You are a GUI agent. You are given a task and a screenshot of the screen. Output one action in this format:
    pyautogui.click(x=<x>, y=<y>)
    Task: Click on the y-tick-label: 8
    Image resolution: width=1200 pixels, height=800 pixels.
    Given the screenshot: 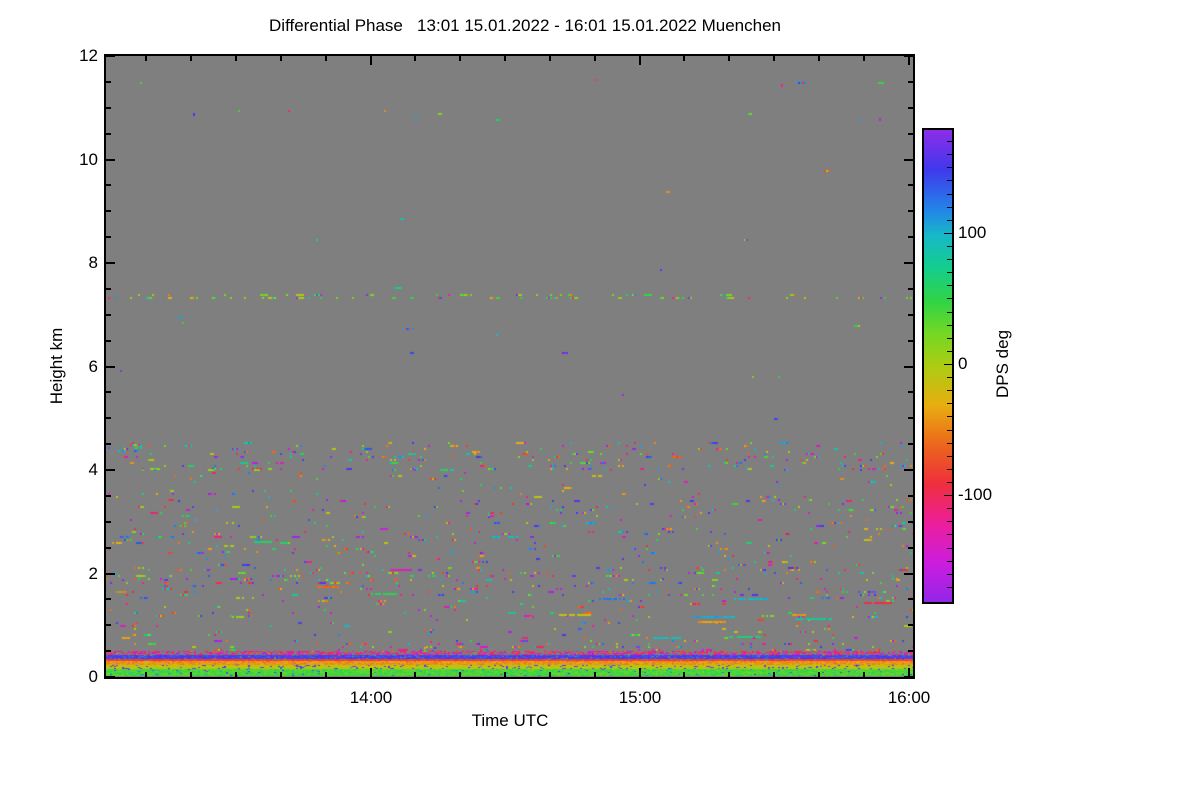 What is the action you would take?
    pyautogui.click(x=93, y=262)
    